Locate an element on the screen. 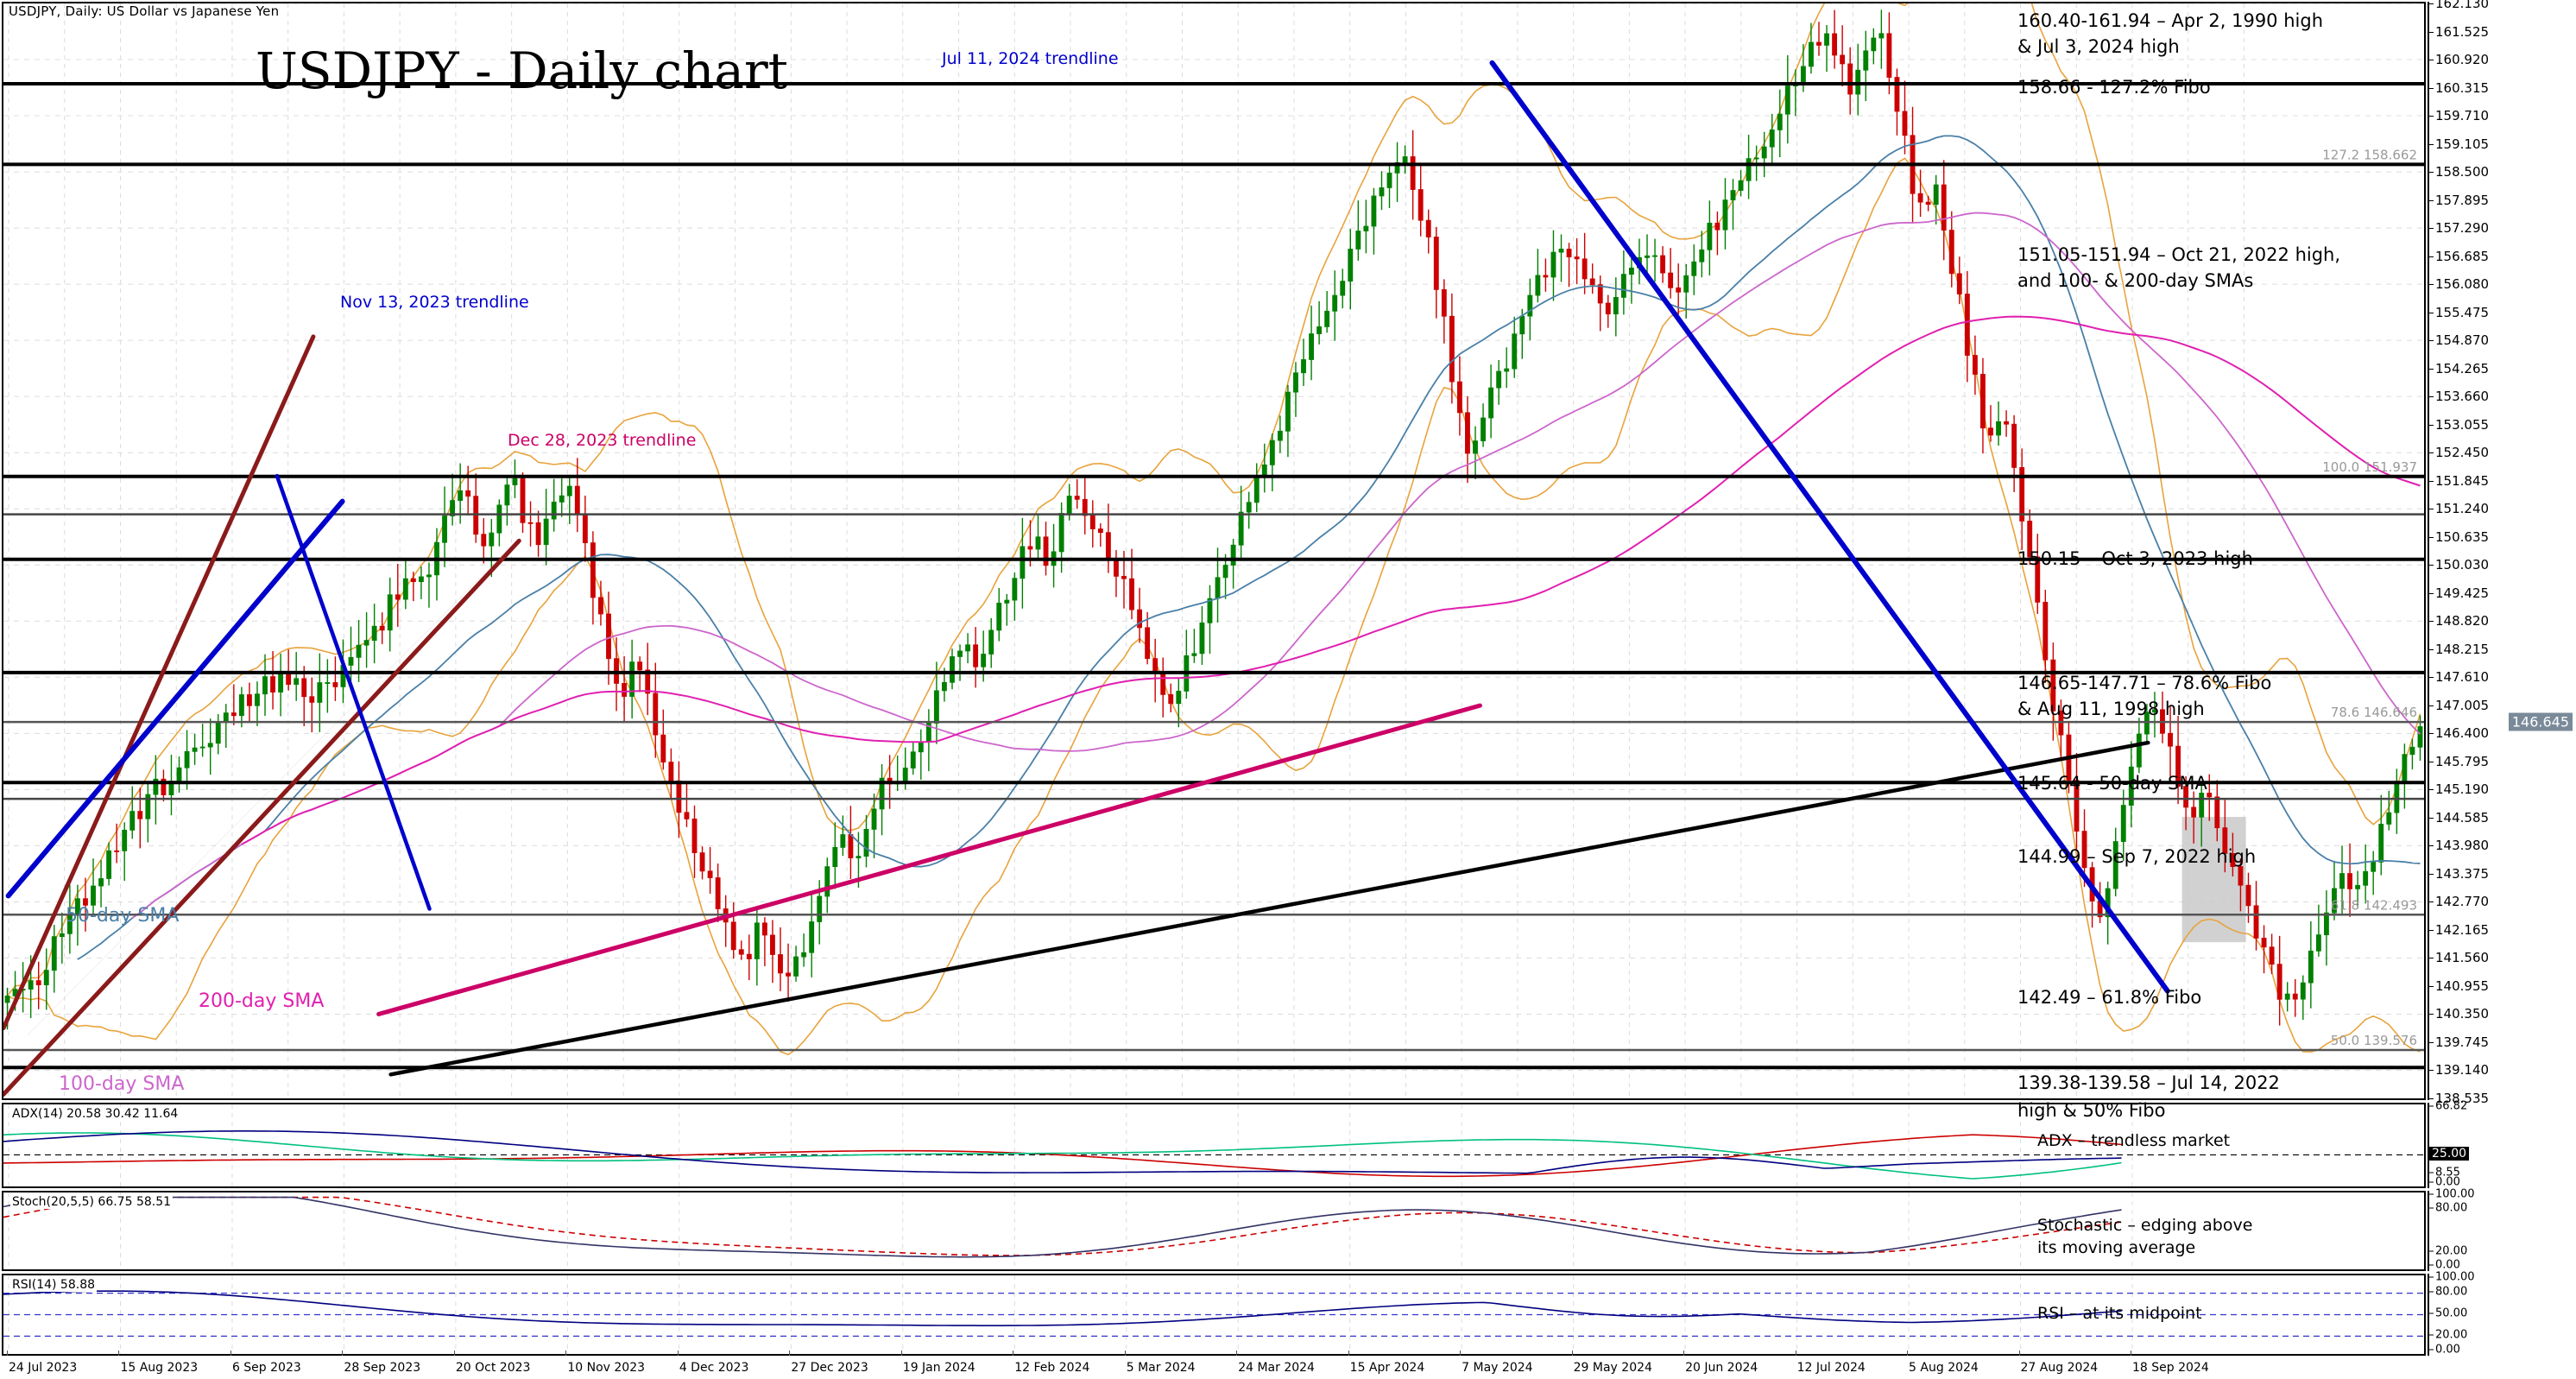 The width and height of the screenshot is (2576, 1379). adx-indicator-panel: ADX(14) 20.58 30.42 11.64 is located at coordinates (1214, 1145).